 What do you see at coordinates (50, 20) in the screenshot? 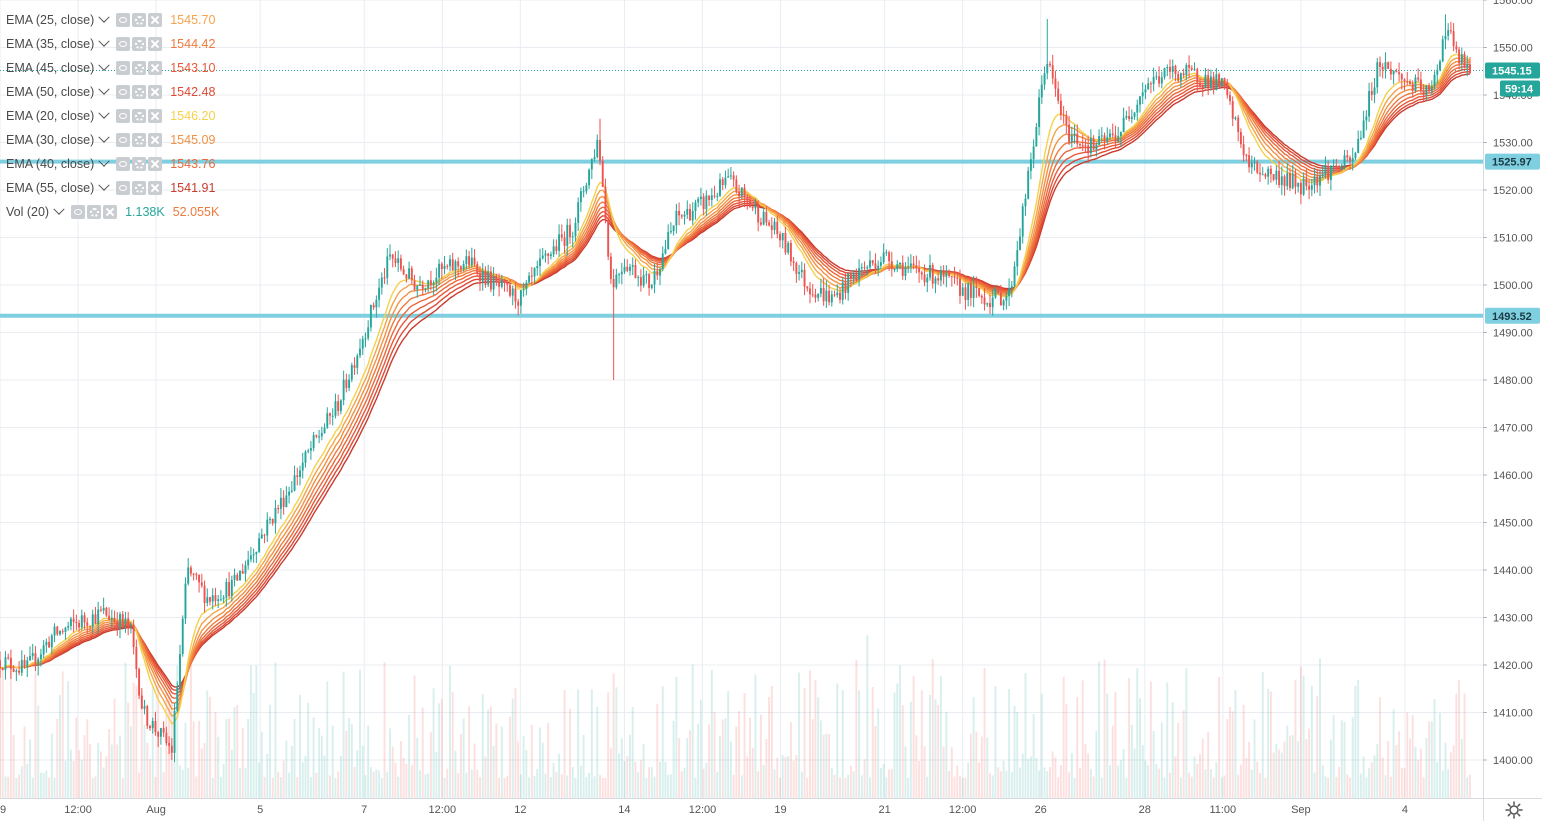
I see `indicator-name: EMA (25, close)` at bounding box center [50, 20].